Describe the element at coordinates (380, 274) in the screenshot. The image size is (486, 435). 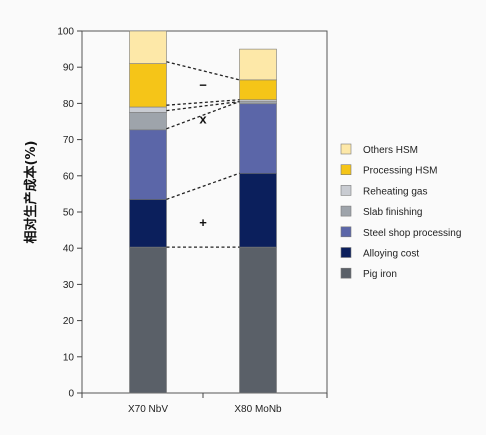
I see `legend-label: Pig iron` at that location.